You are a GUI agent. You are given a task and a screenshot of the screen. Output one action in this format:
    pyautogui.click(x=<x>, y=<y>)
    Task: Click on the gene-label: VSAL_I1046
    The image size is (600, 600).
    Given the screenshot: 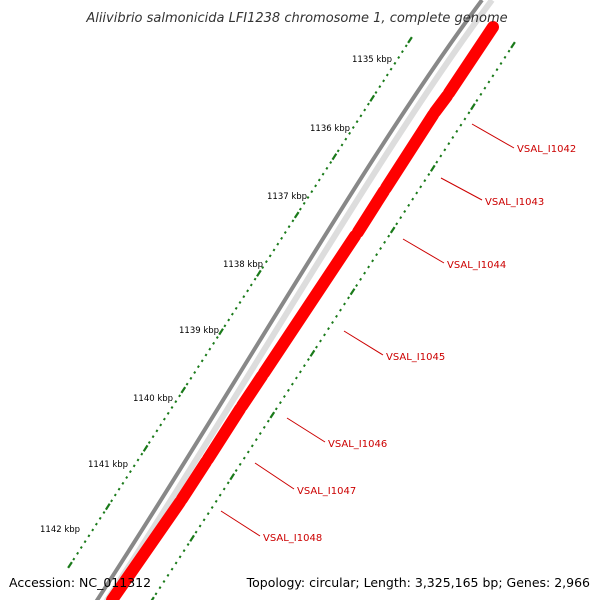 What is the action you would take?
    pyautogui.click(x=357, y=444)
    